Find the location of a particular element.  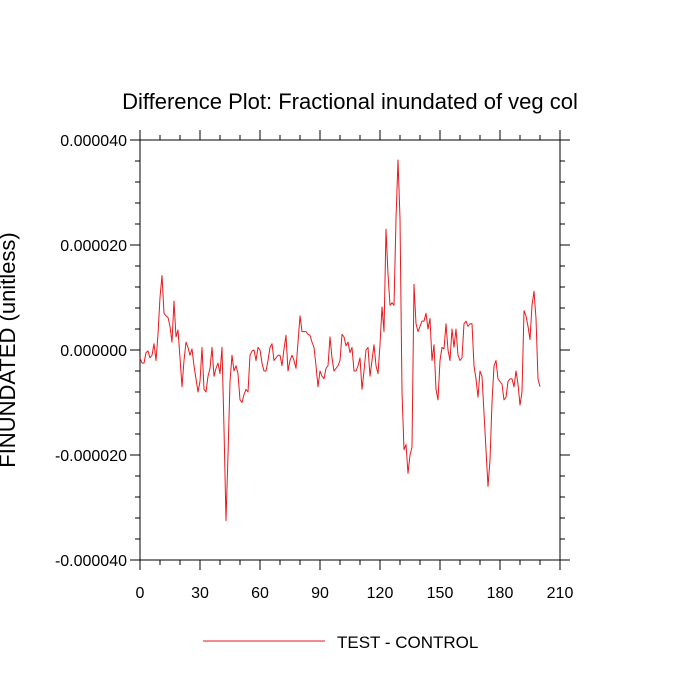

x-tick-label: 150 is located at coordinates (440, 593).